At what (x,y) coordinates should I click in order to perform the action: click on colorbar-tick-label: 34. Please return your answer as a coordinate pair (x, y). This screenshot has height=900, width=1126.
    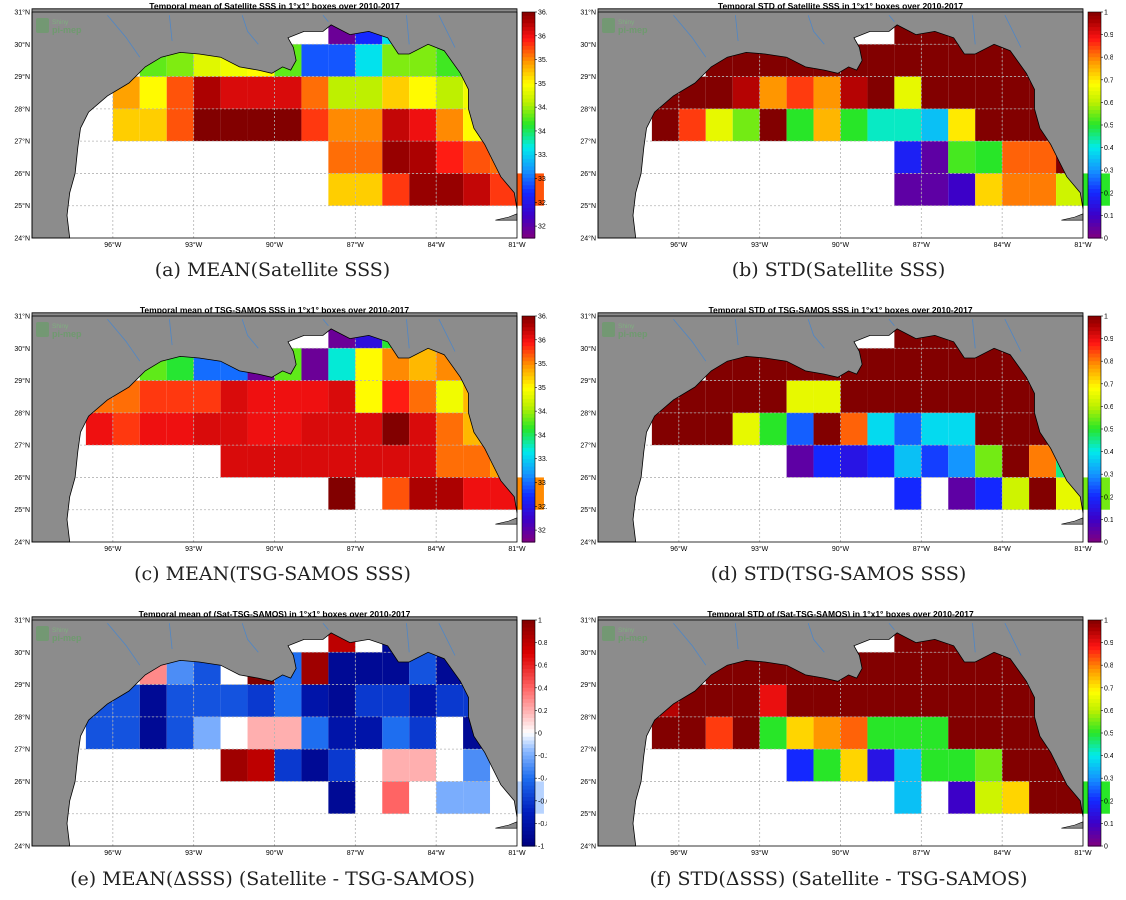
    Looking at the image, I should click on (542, 131).